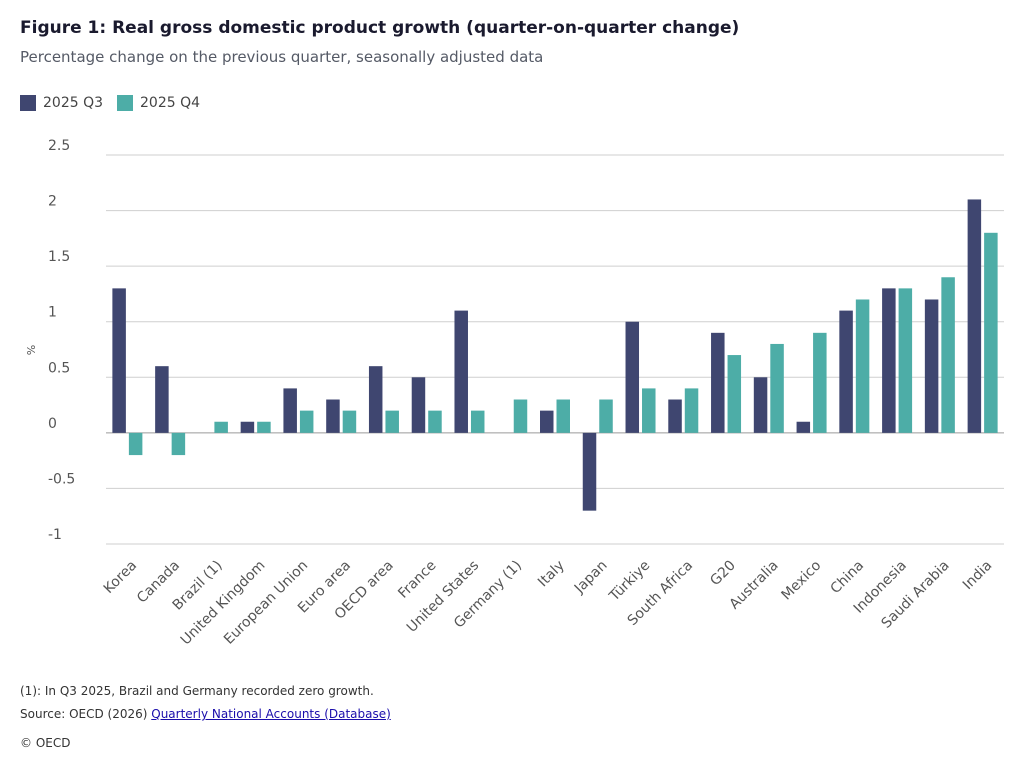 This screenshot has width=1024, height=768. What do you see at coordinates (52, 202) in the screenshot?
I see `y-tick-label-1: 2` at bounding box center [52, 202].